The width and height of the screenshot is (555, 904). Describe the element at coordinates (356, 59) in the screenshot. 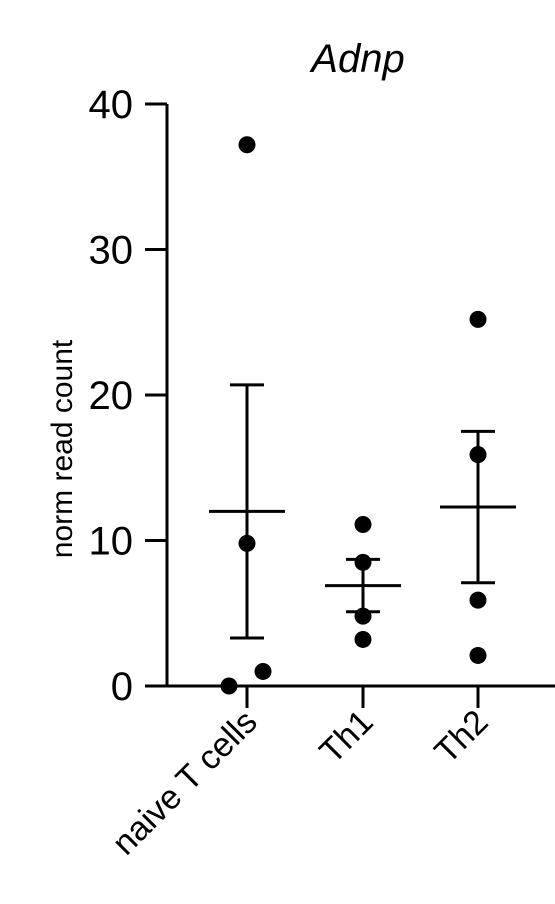

I see `chart-title: Adnp` at that location.